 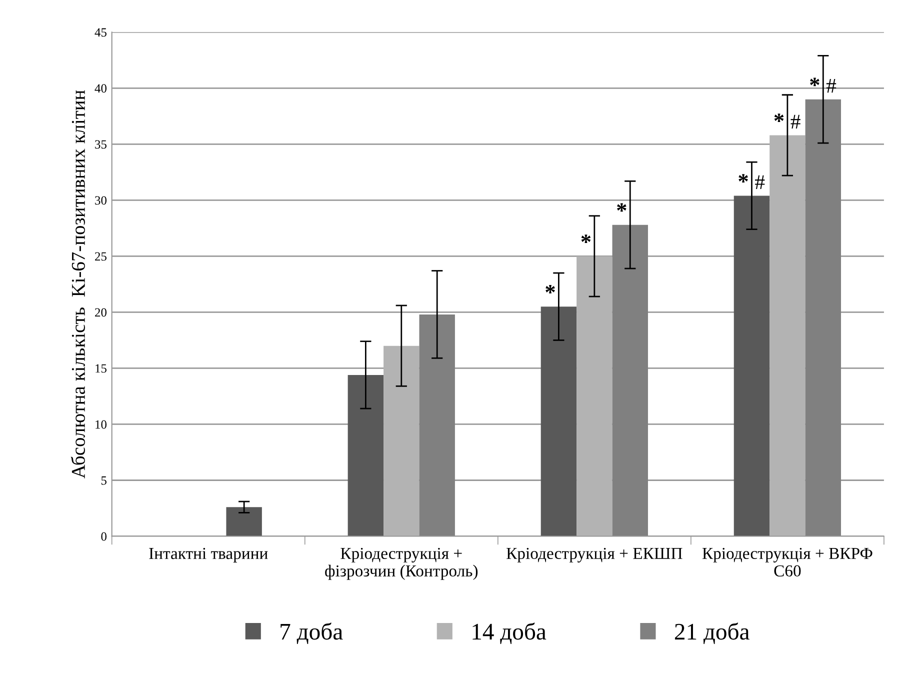 I want to click on legend-label: 7 доба, so click(x=311, y=633).